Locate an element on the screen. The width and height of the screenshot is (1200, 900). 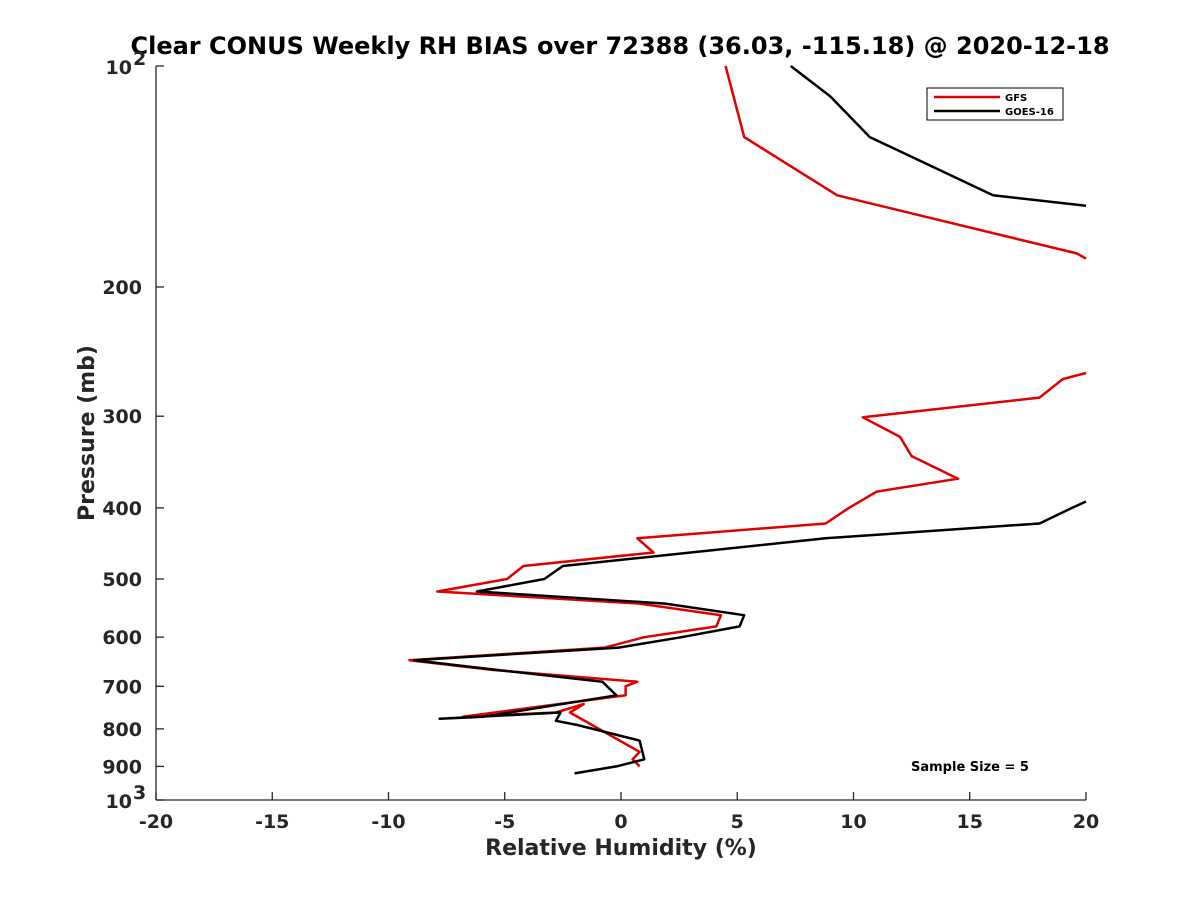
x-tick-label: -20 is located at coordinates (156, 822).